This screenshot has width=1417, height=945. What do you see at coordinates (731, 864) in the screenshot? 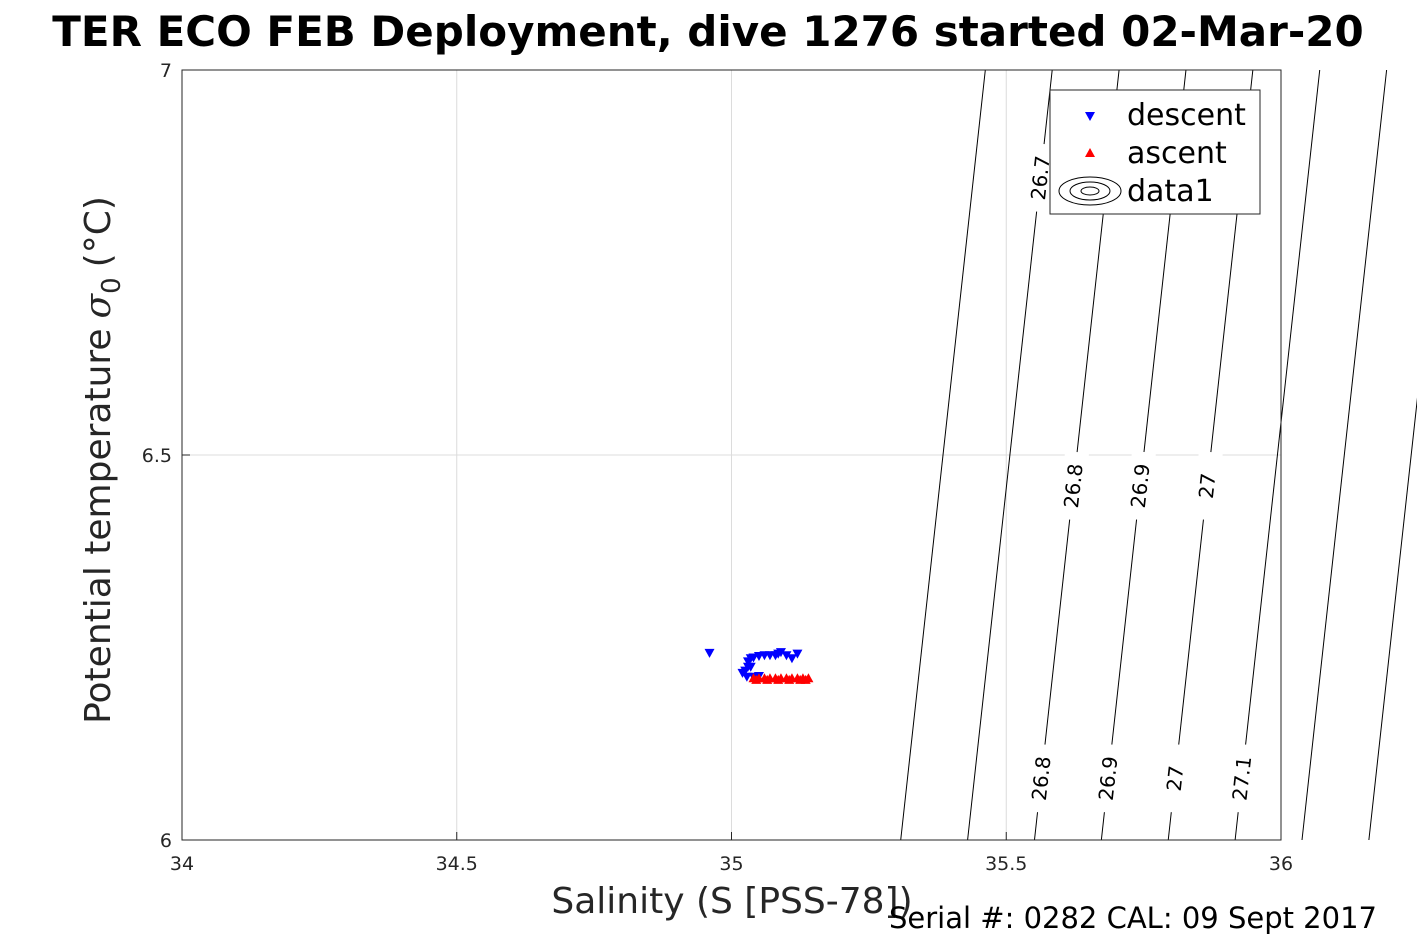
I see `x-tick-label: 35` at bounding box center [731, 864].